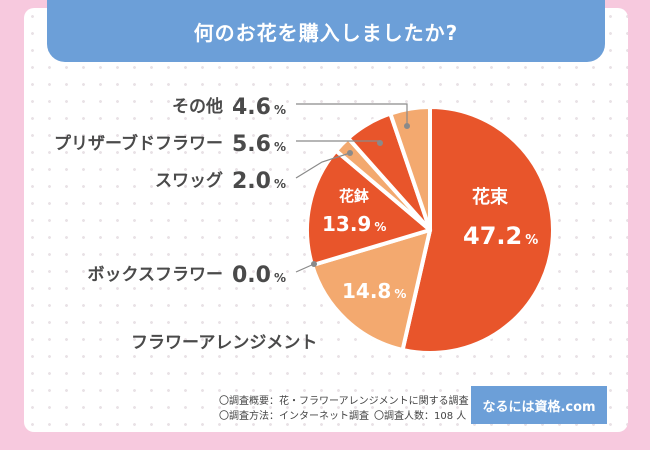 The width and height of the screenshot is (650, 450). Describe the element at coordinates (305, 268) in the screenshot. I see `leader-line-box` at that location.